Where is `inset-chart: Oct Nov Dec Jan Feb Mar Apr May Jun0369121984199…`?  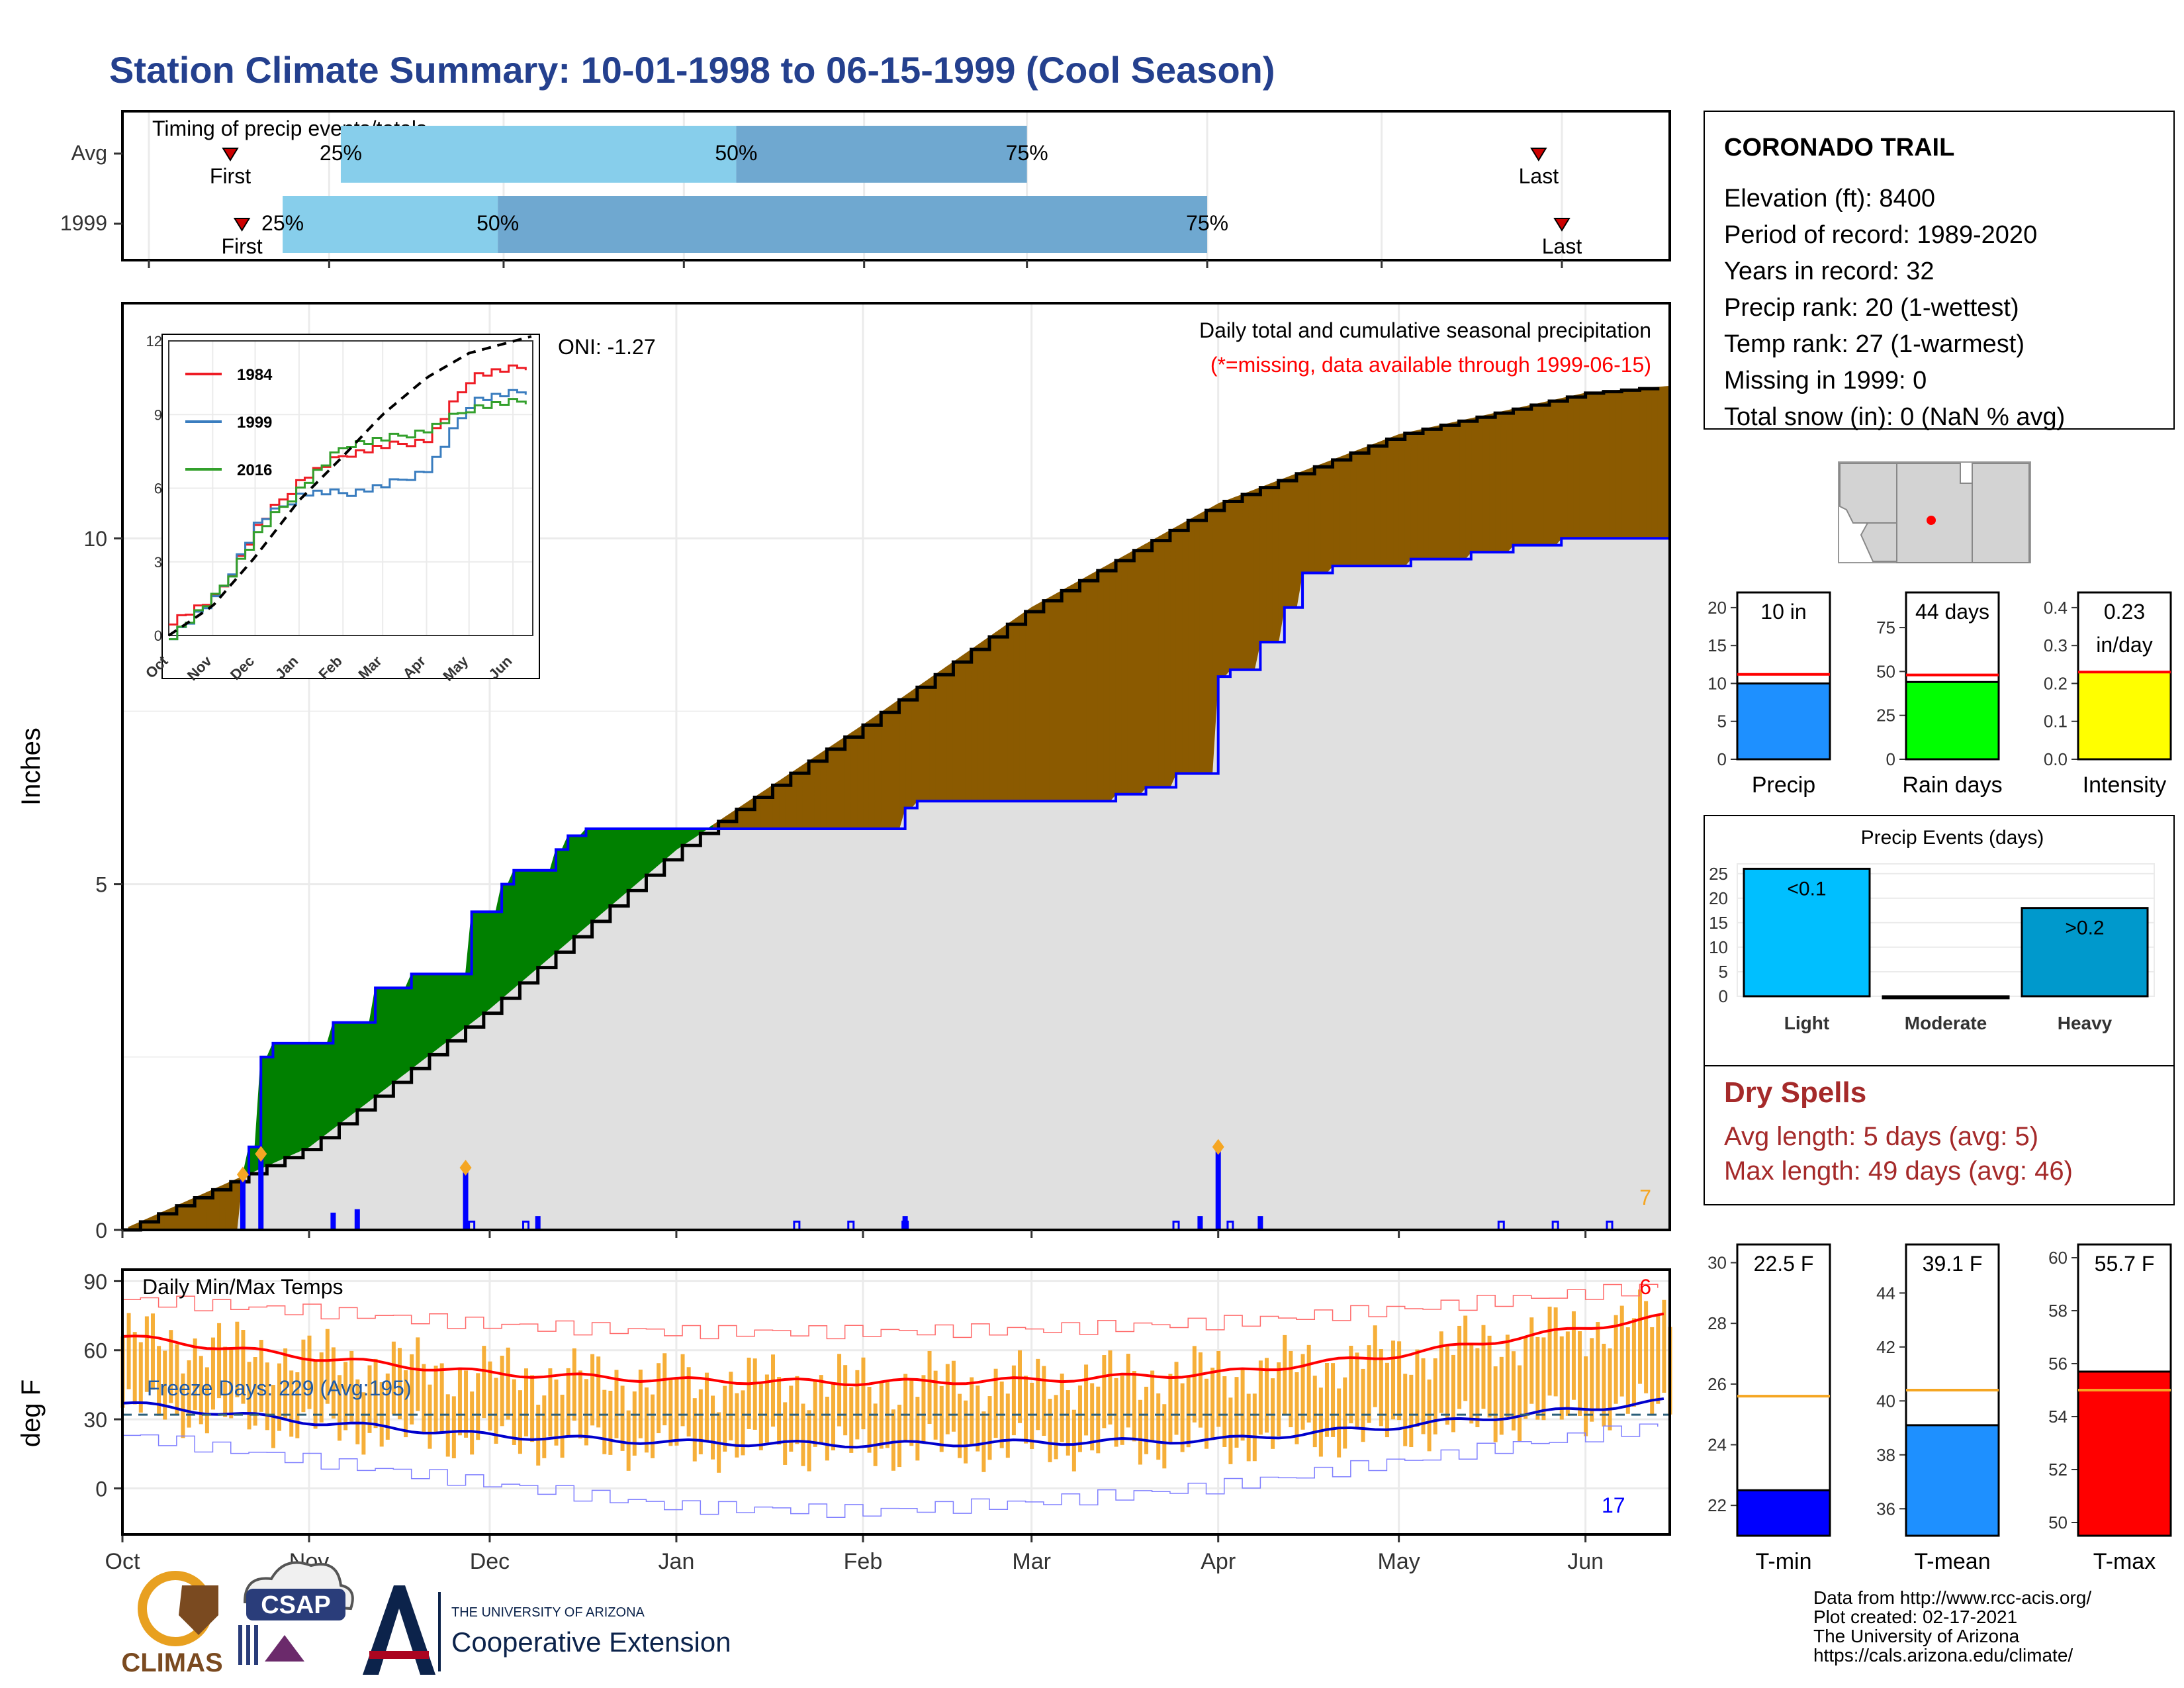 inset-chart: Oct Nov Dec Jan Feb Mar Apr May Jun0369121984199… is located at coordinates (341, 508).